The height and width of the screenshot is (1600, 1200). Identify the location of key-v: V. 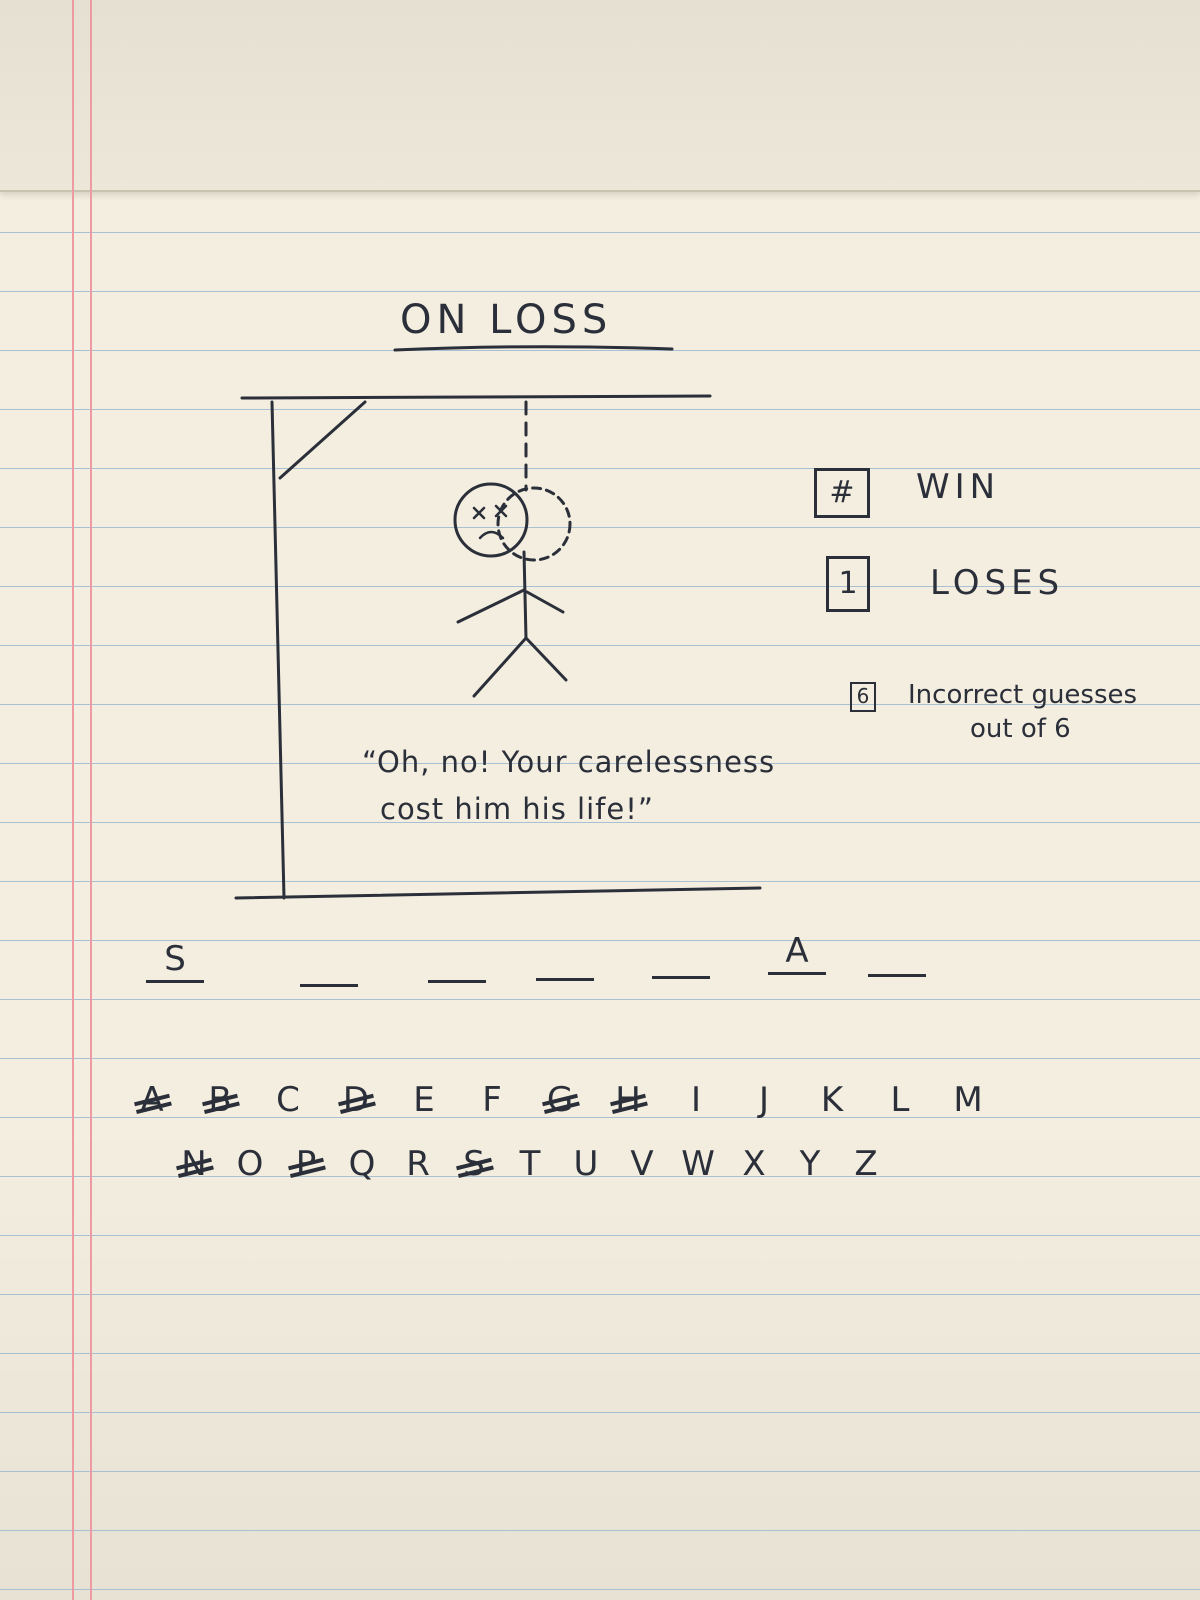
(642, 1164).